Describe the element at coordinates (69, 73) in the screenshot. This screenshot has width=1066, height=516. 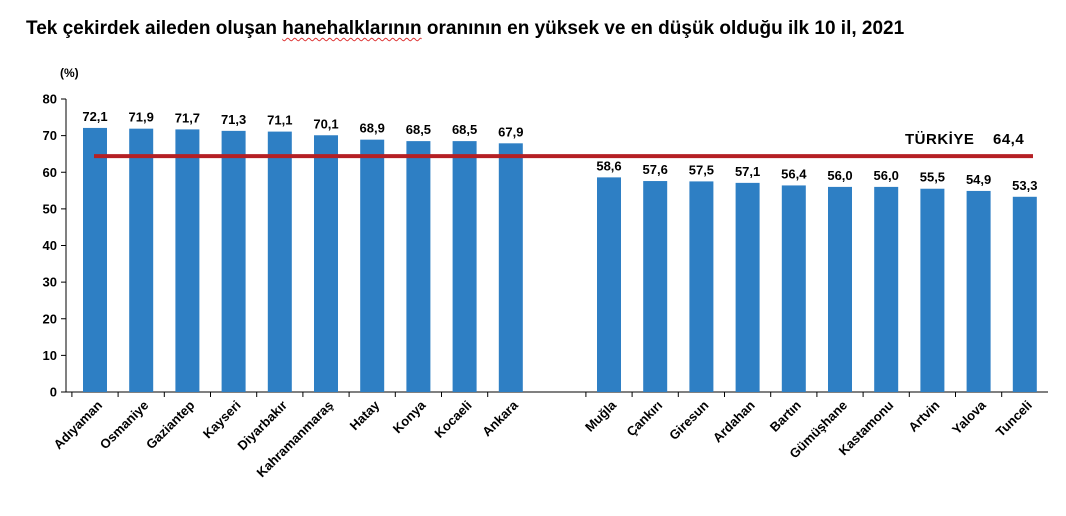
I see `y-axis-unit-label: (%)` at that location.